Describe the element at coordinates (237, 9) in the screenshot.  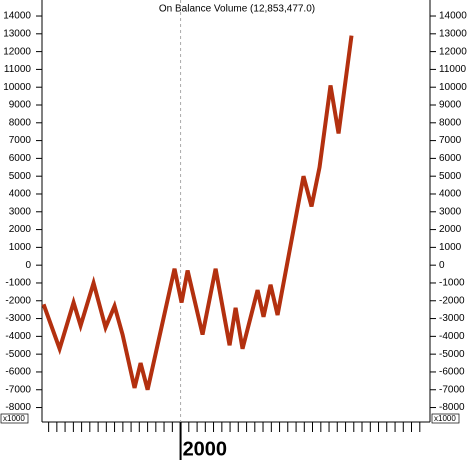
I see `chart-title: On Balance Volume (12,853,477.0)` at that location.